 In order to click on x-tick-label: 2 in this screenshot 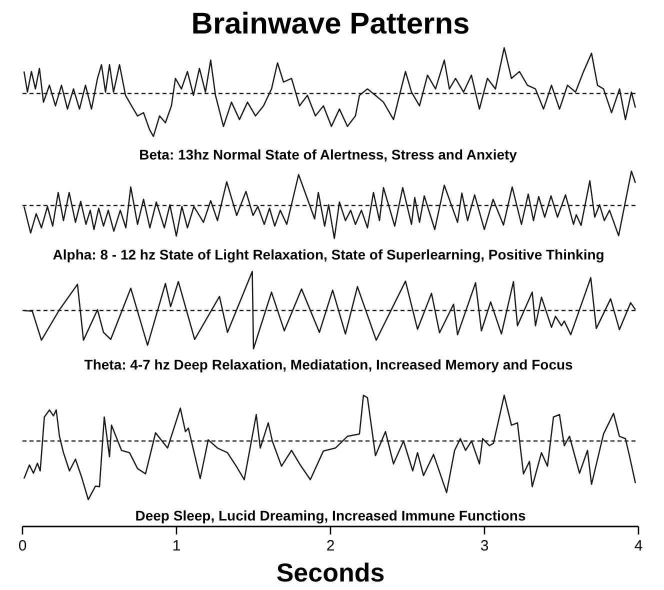, I will do `click(330, 546)`.